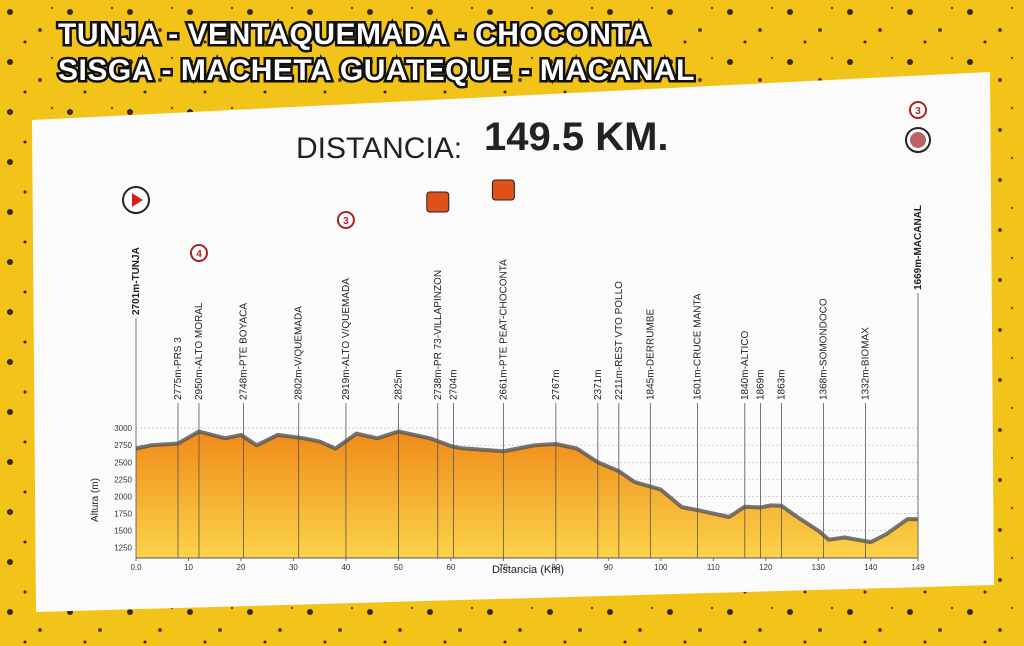  I want to click on x-tick-label: 50, so click(398, 567).